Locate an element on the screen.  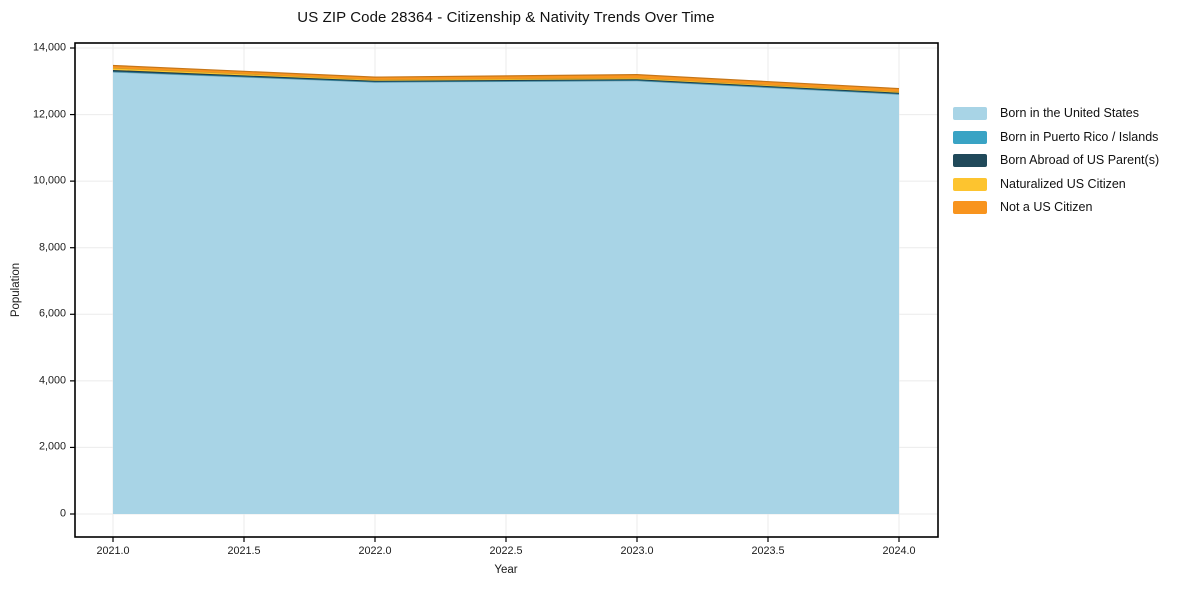
y-tick-label: 12,000 is located at coordinates (49, 114).